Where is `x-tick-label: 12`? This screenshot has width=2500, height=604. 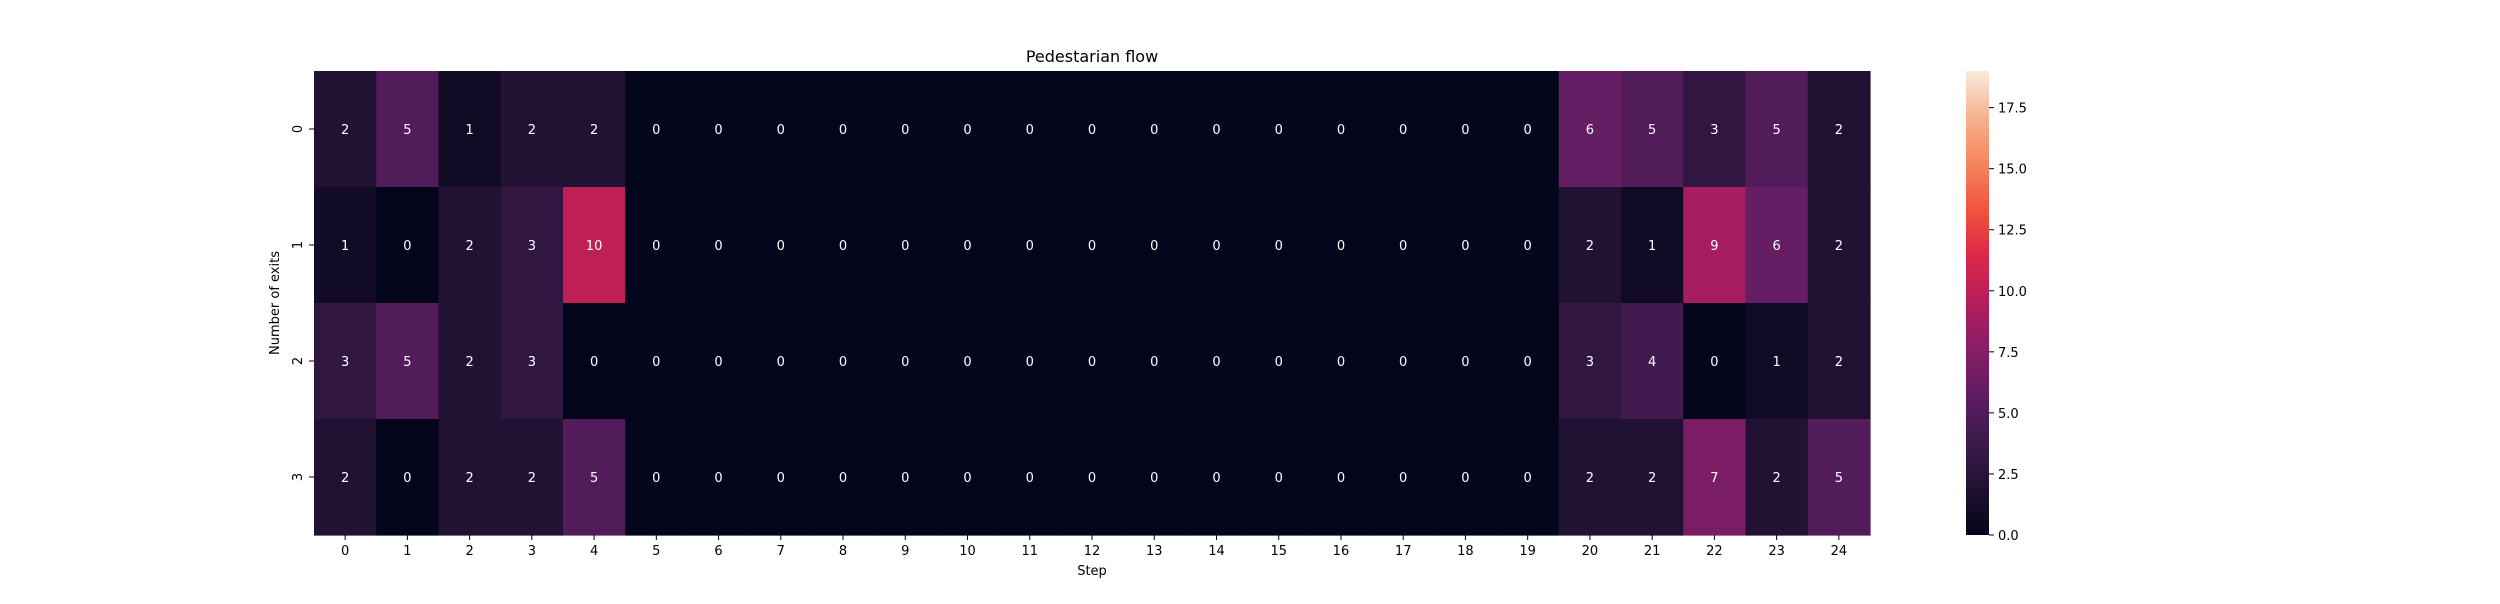 x-tick-label: 12 is located at coordinates (1092, 551).